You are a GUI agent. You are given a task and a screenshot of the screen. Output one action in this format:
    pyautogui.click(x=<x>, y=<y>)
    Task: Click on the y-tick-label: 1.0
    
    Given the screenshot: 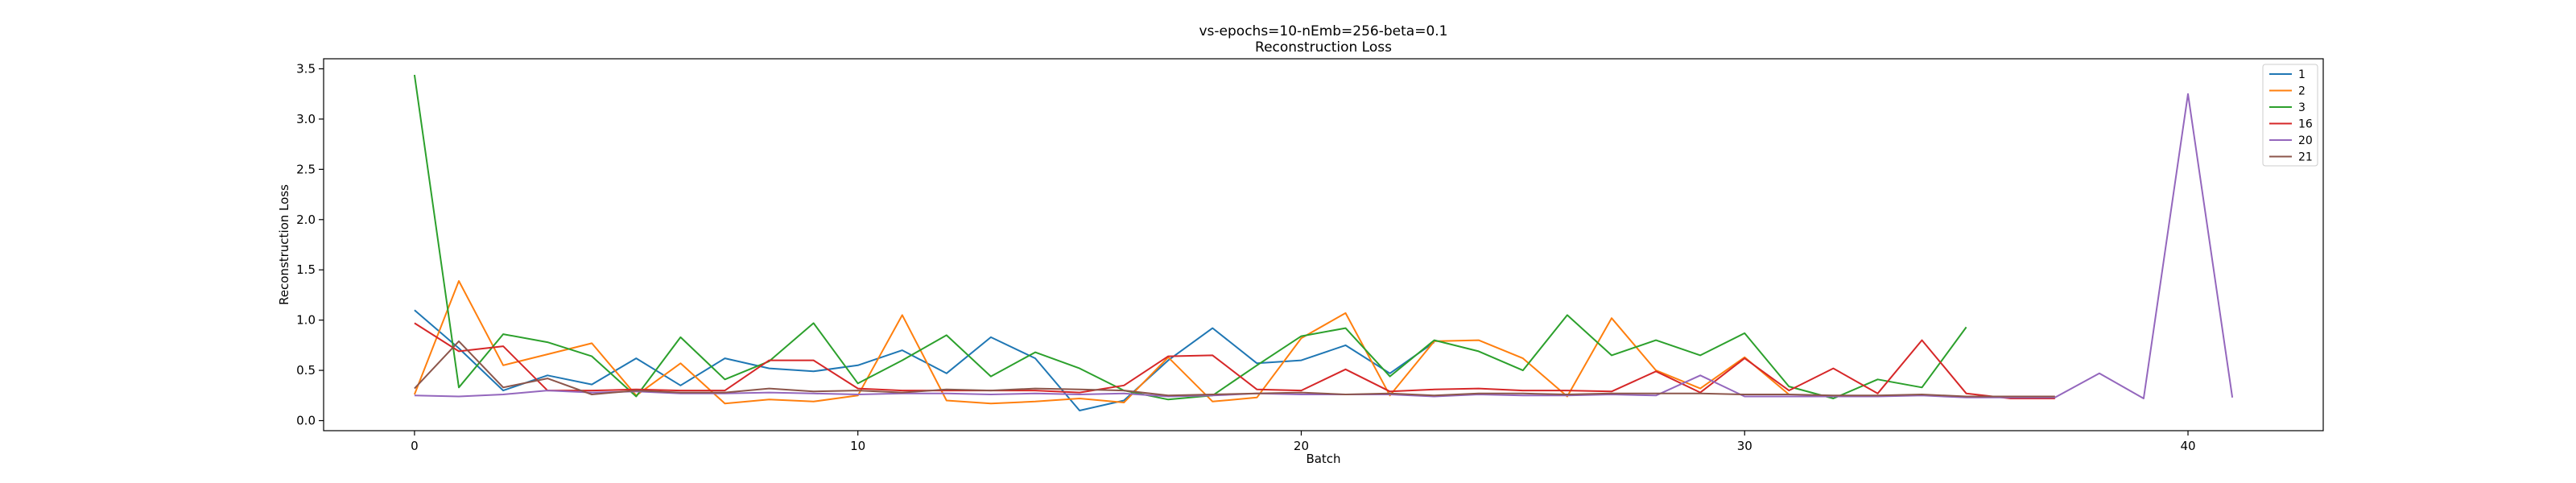 What is the action you would take?
    pyautogui.click(x=306, y=320)
    